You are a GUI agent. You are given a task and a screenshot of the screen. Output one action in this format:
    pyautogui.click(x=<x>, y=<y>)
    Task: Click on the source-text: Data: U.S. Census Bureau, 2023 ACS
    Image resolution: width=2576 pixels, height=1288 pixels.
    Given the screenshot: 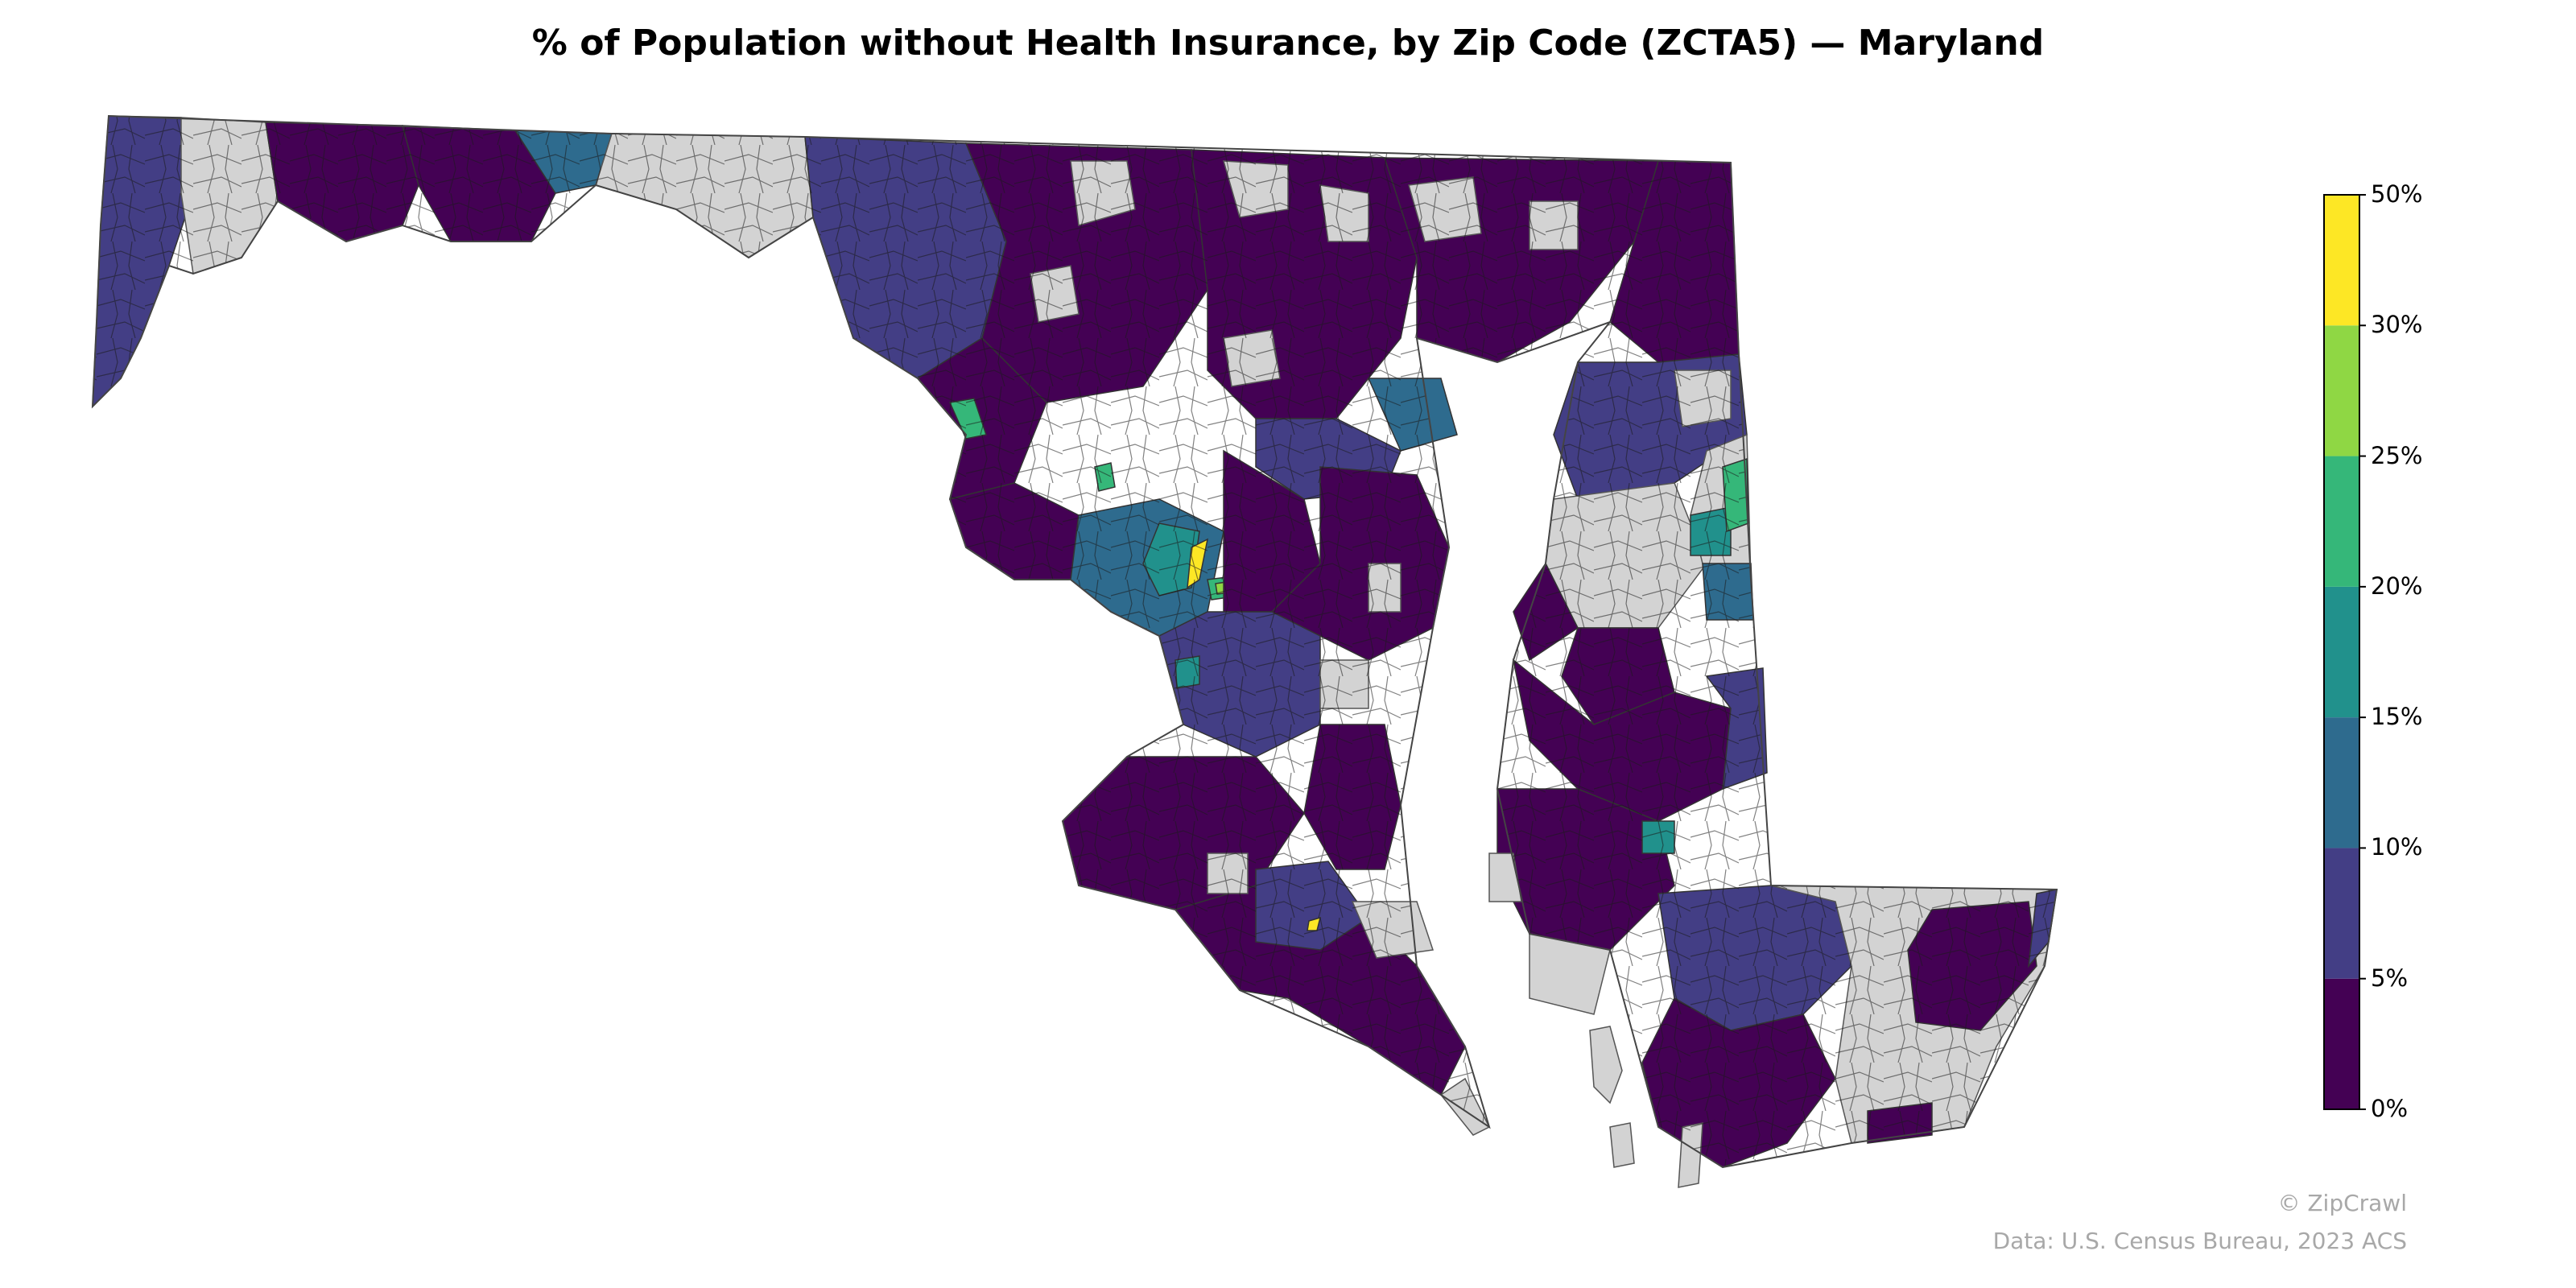 What is the action you would take?
    pyautogui.click(x=2199, y=1241)
    